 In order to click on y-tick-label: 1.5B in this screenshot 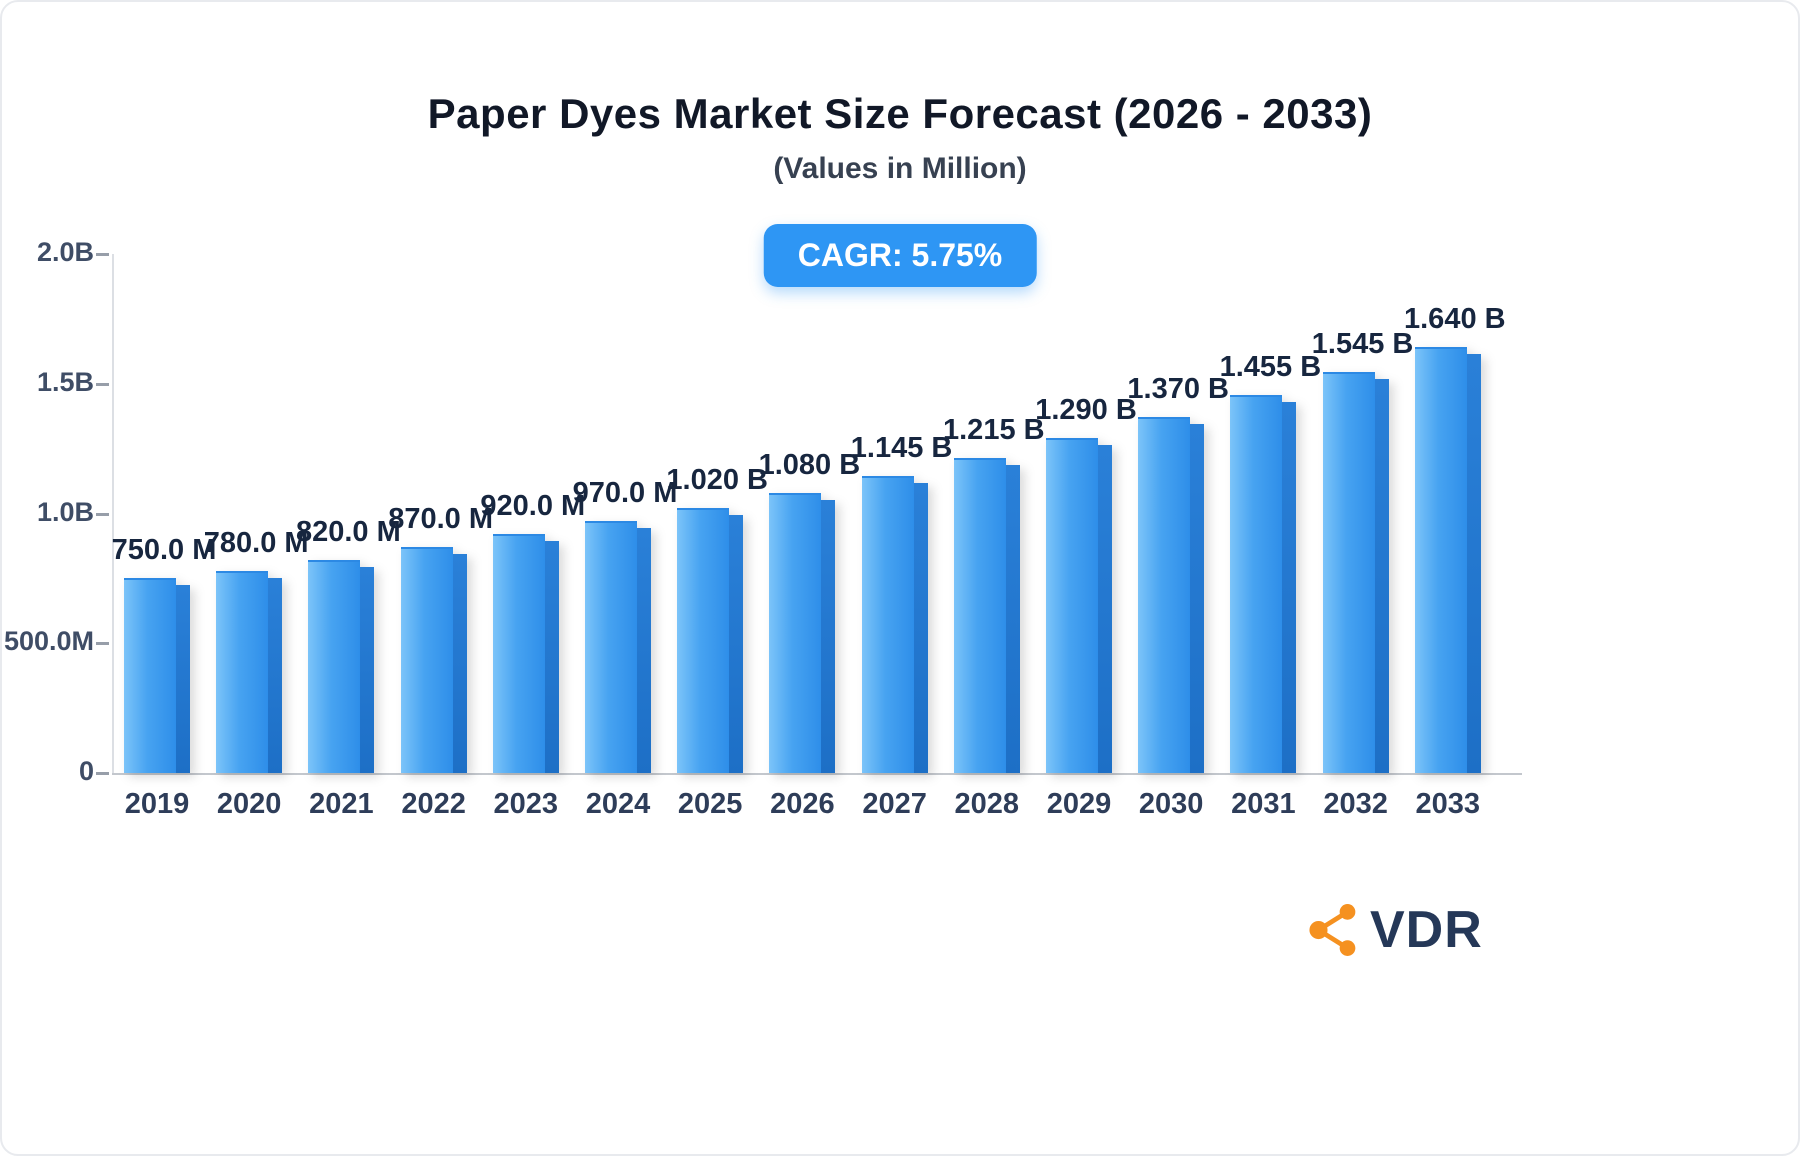, I will do `click(65, 381)`.